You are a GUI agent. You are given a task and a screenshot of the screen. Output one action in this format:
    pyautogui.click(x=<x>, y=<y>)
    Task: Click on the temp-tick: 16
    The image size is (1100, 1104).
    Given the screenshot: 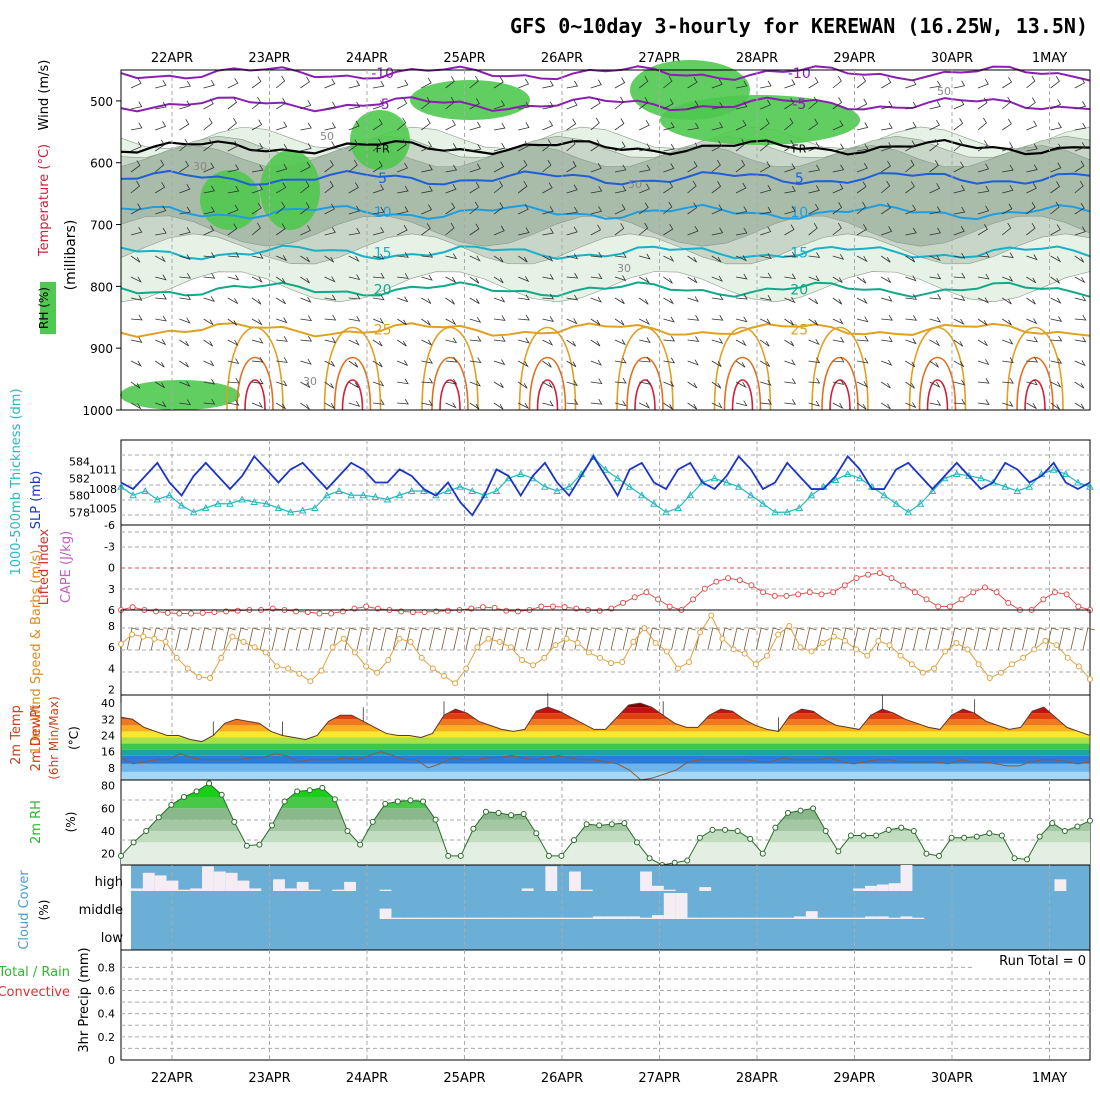 What is the action you would take?
    pyautogui.click(x=108, y=752)
    